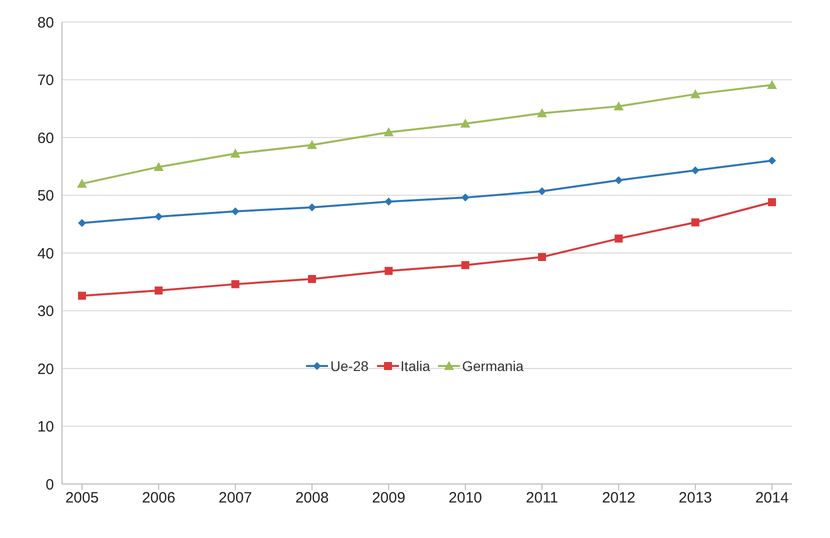 This screenshot has width=830, height=538. What do you see at coordinates (772, 498) in the screenshot?
I see `x-tick-label: 2014` at bounding box center [772, 498].